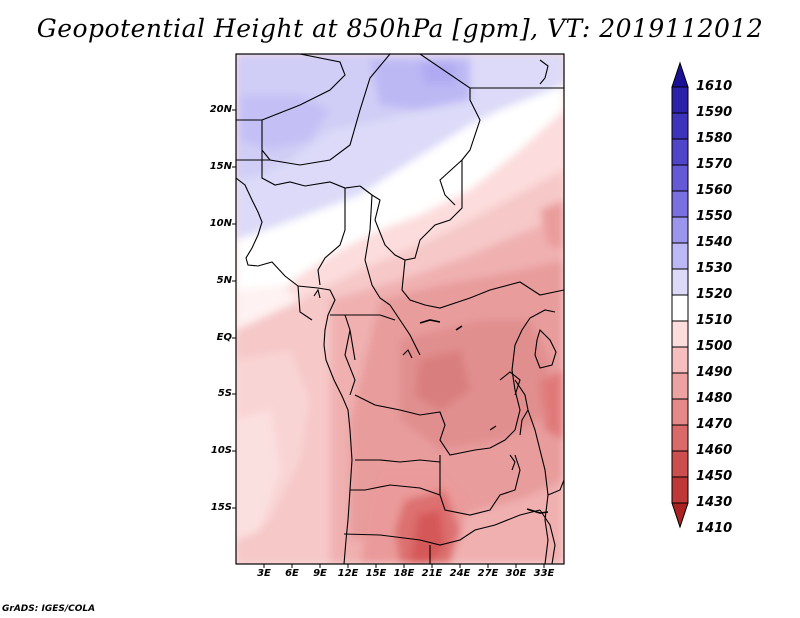 The image size is (800, 618). I want to click on colorbar-label: 1520, so click(714, 294).